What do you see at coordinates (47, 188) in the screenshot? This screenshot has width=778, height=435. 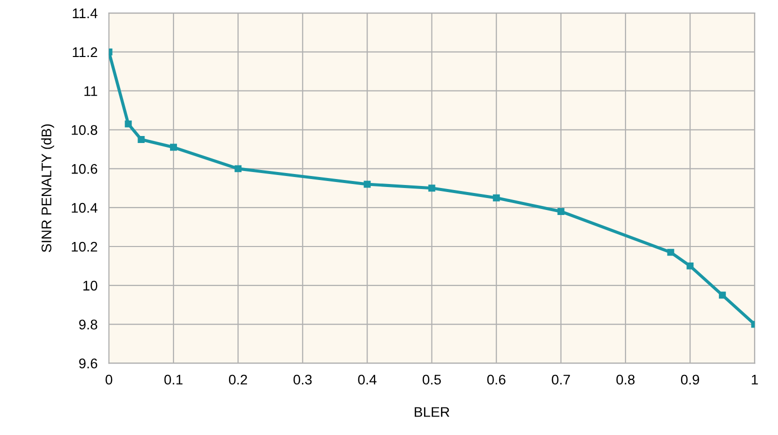 I see `y-axis-title: SINR PENALTY (dB)` at bounding box center [47, 188].